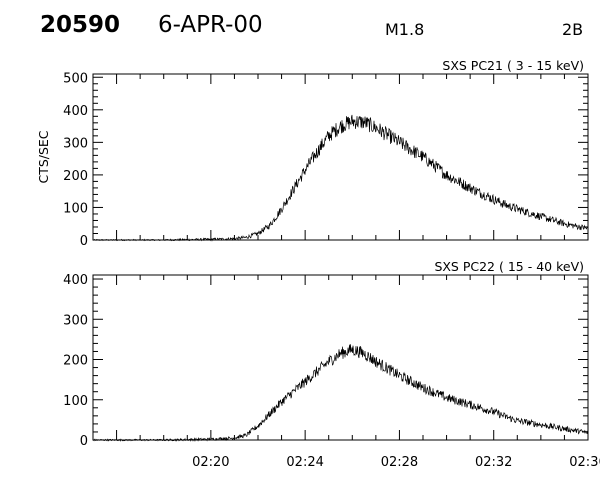  Describe the element at coordinates (399, 462) in the screenshot. I see `x-tick-label: 02:28` at that location.